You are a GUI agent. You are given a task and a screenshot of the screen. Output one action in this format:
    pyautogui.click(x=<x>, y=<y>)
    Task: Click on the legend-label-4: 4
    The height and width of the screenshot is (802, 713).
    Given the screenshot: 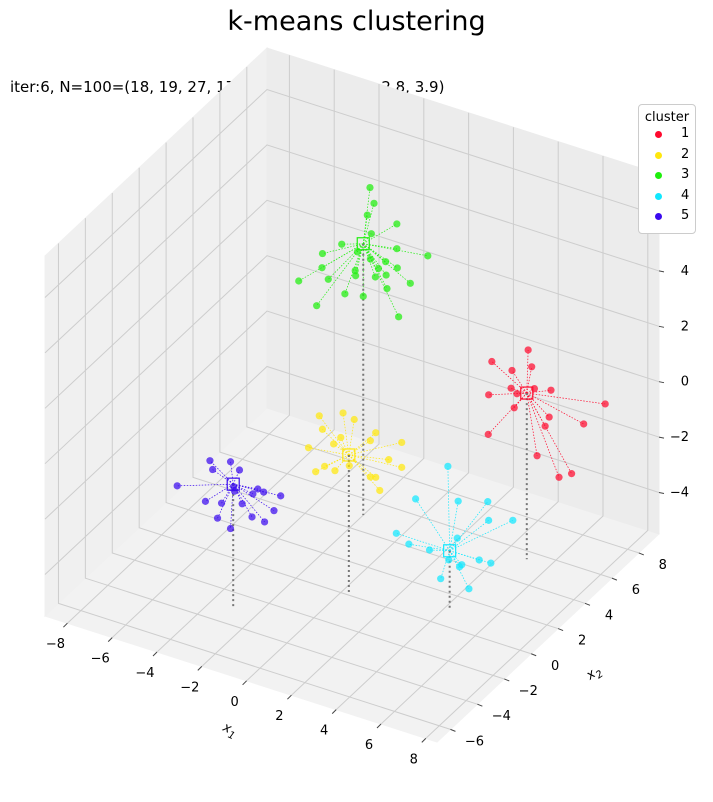 What is the action you would take?
    pyautogui.click(x=685, y=195)
    